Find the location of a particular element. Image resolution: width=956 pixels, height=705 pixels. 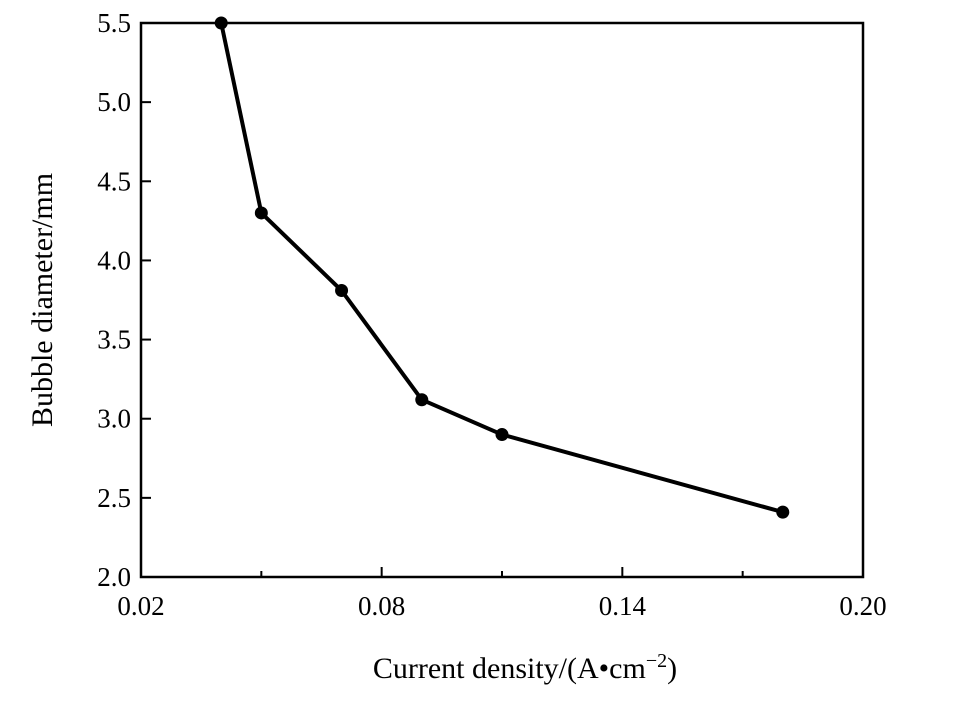

x-axis-label-superscript: −2 is located at coordinates (656, 661).